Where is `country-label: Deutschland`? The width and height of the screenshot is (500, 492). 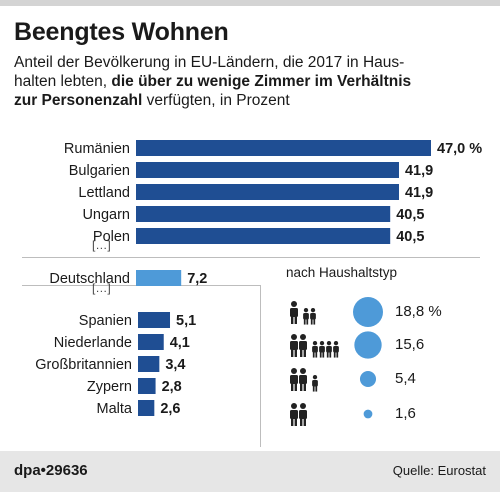 country-label: Deutschland is located at coordinates (89, 279).